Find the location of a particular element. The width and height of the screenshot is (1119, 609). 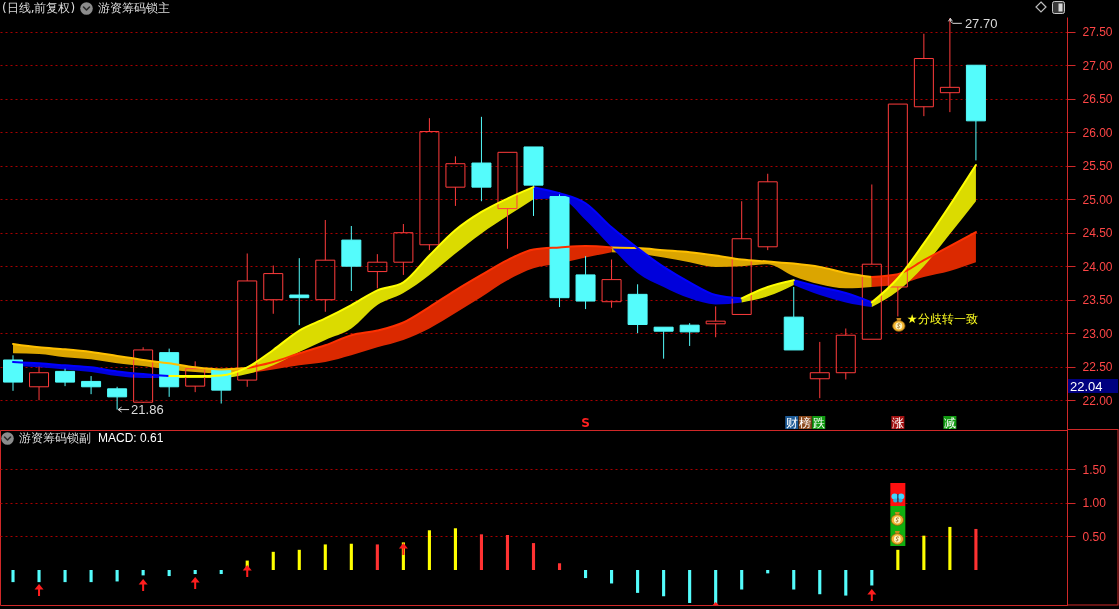

annotation: ★分歧转一致 is located at coordinates (942, 319).